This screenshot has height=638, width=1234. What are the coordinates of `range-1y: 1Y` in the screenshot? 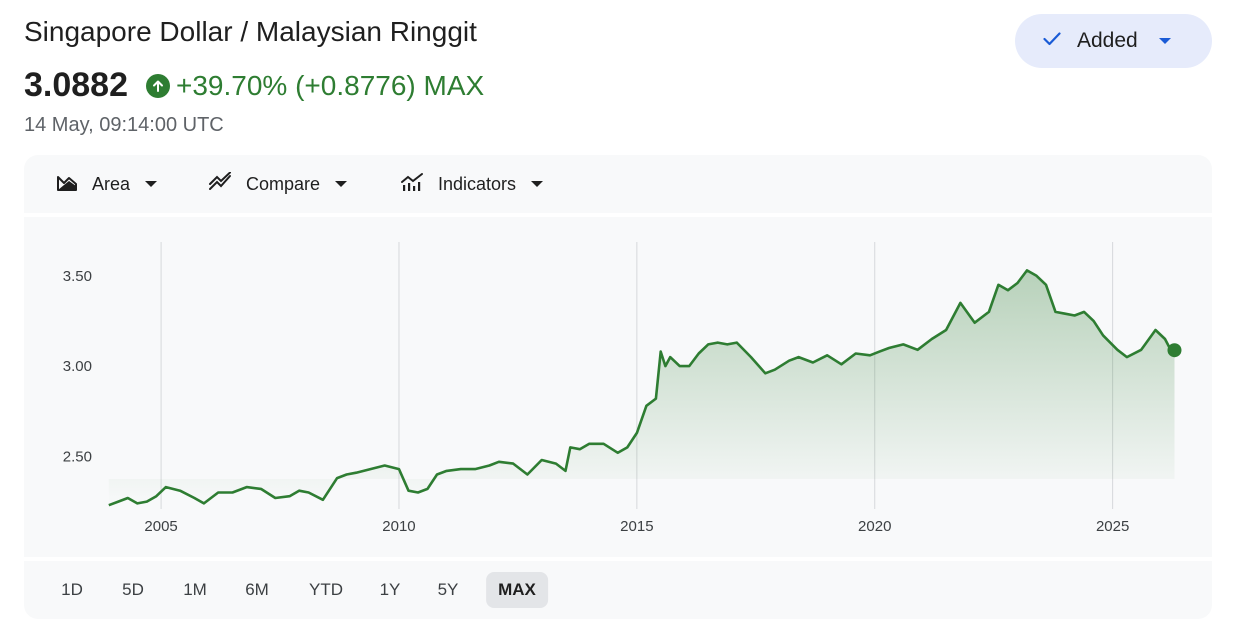 It's located at (390, 589).